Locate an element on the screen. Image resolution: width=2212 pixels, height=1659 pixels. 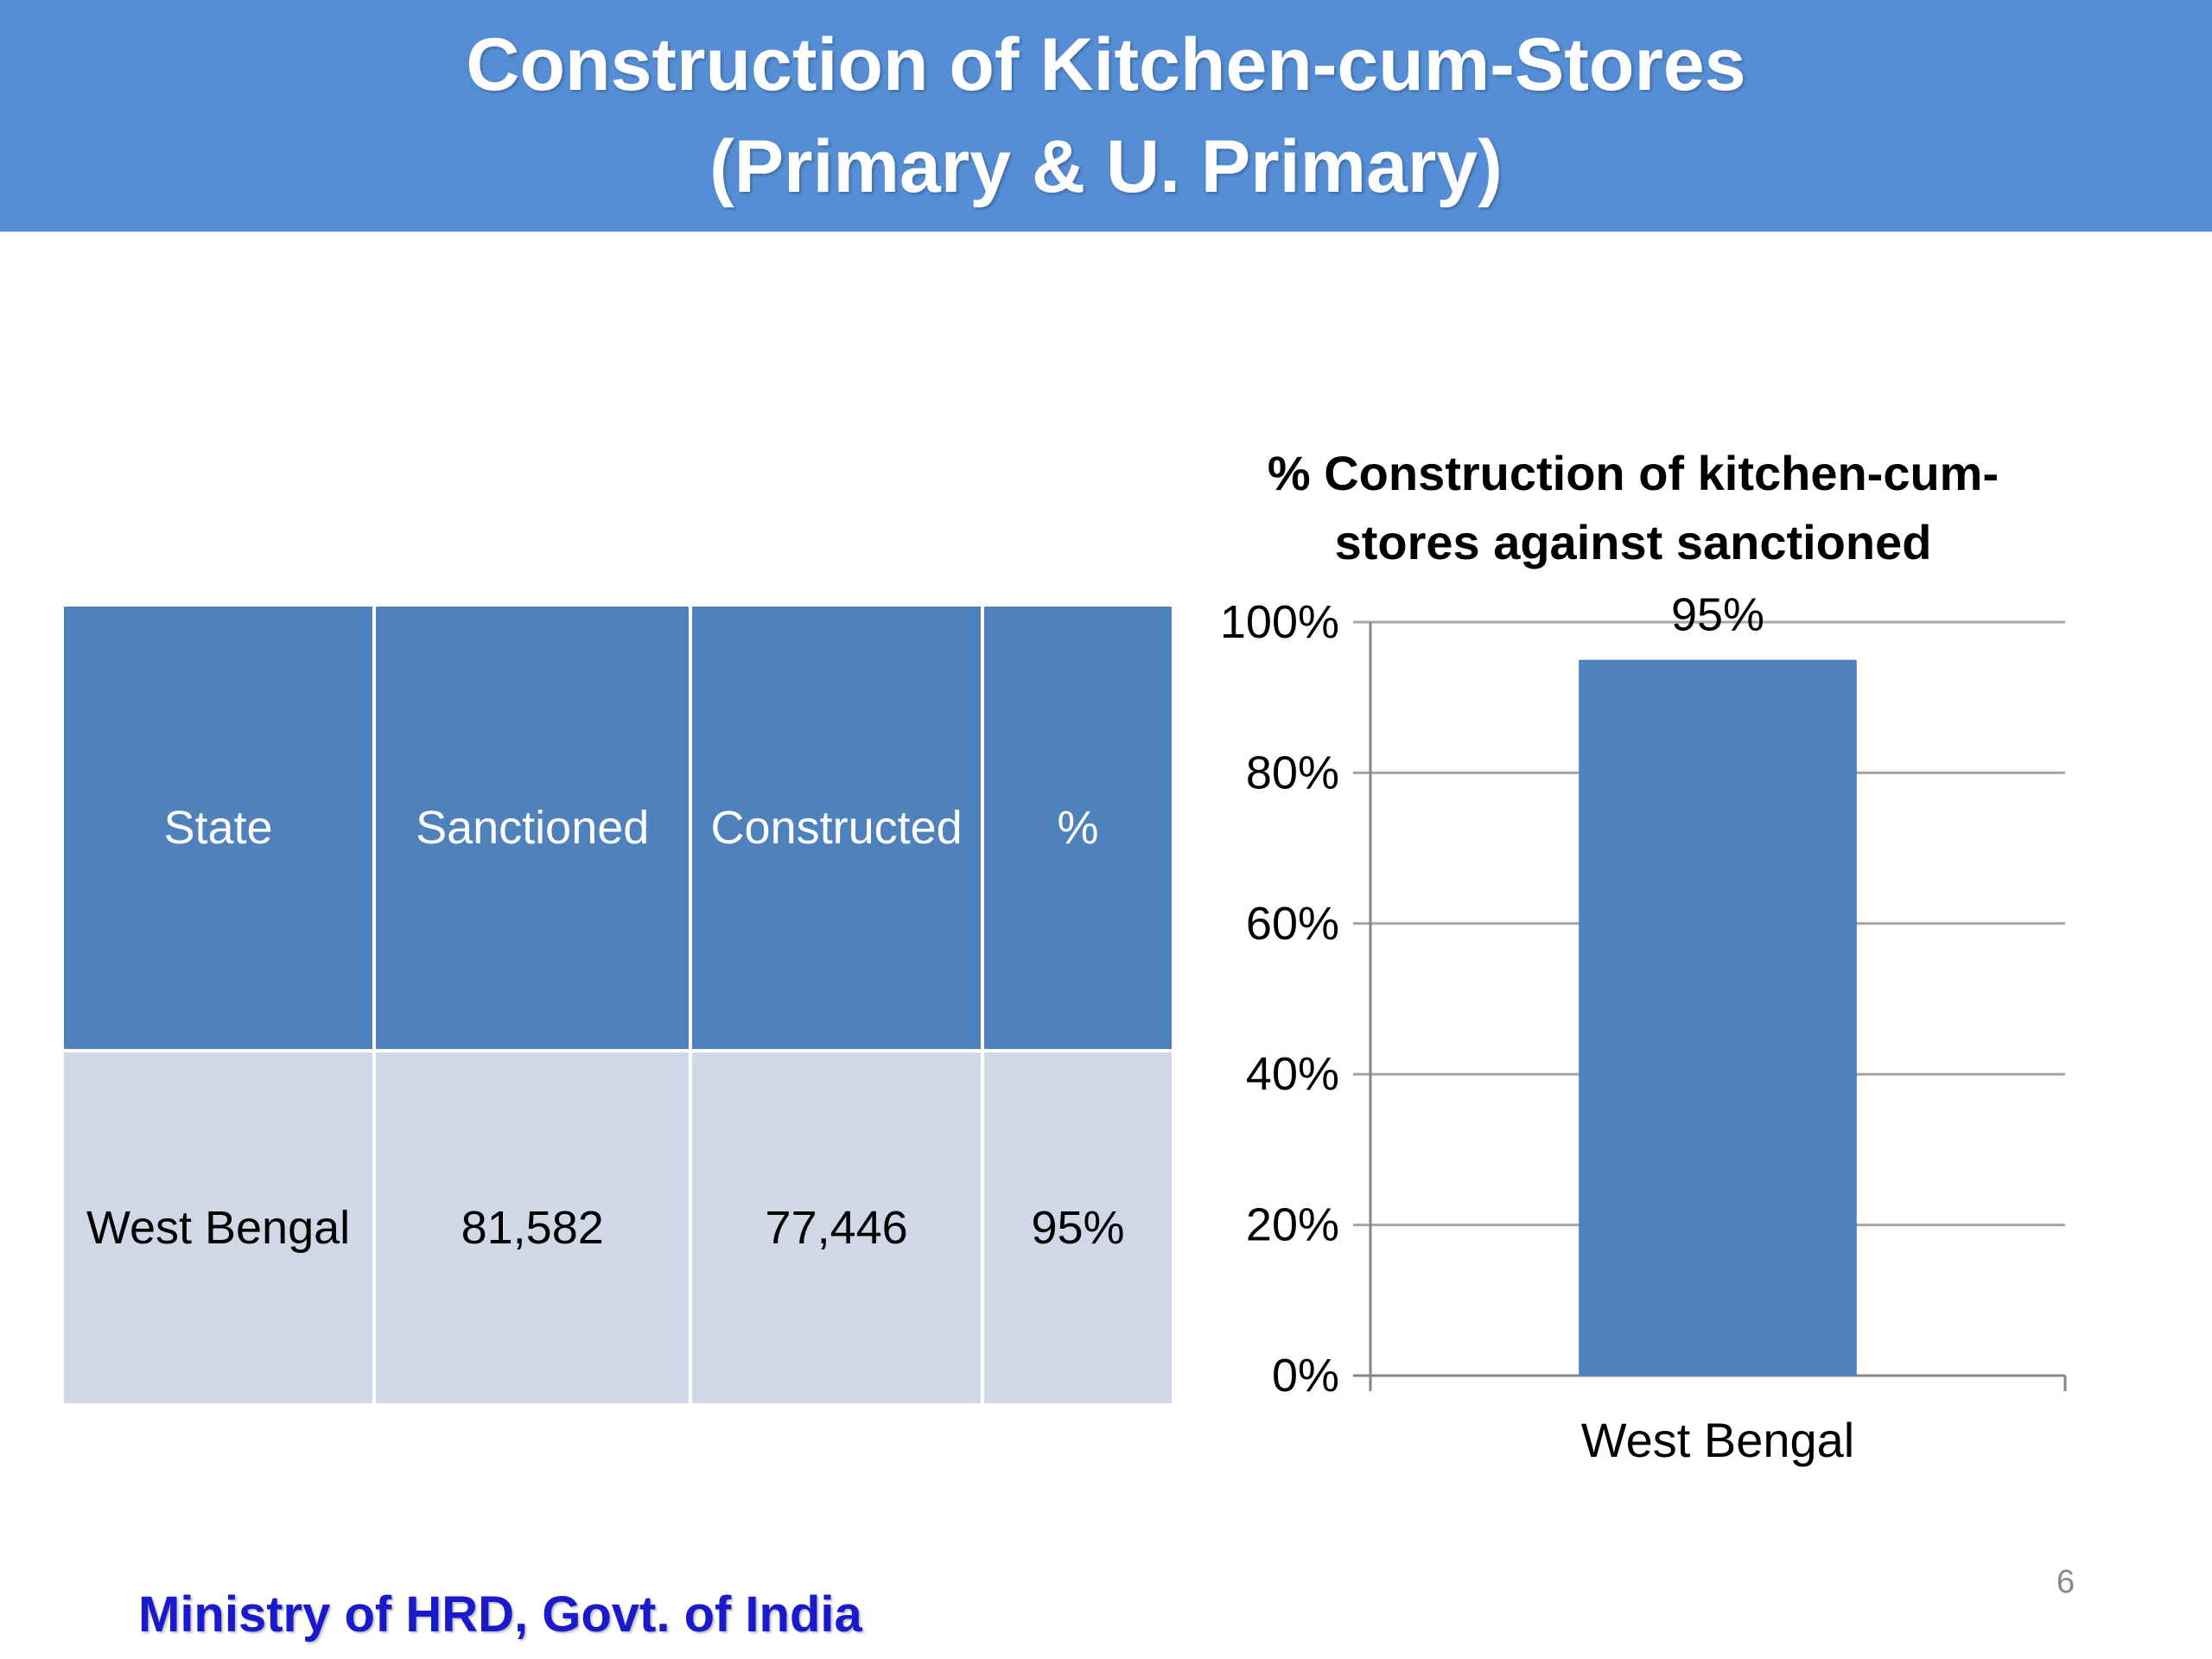
header-percent: % is located at coordinates (1078, 827).